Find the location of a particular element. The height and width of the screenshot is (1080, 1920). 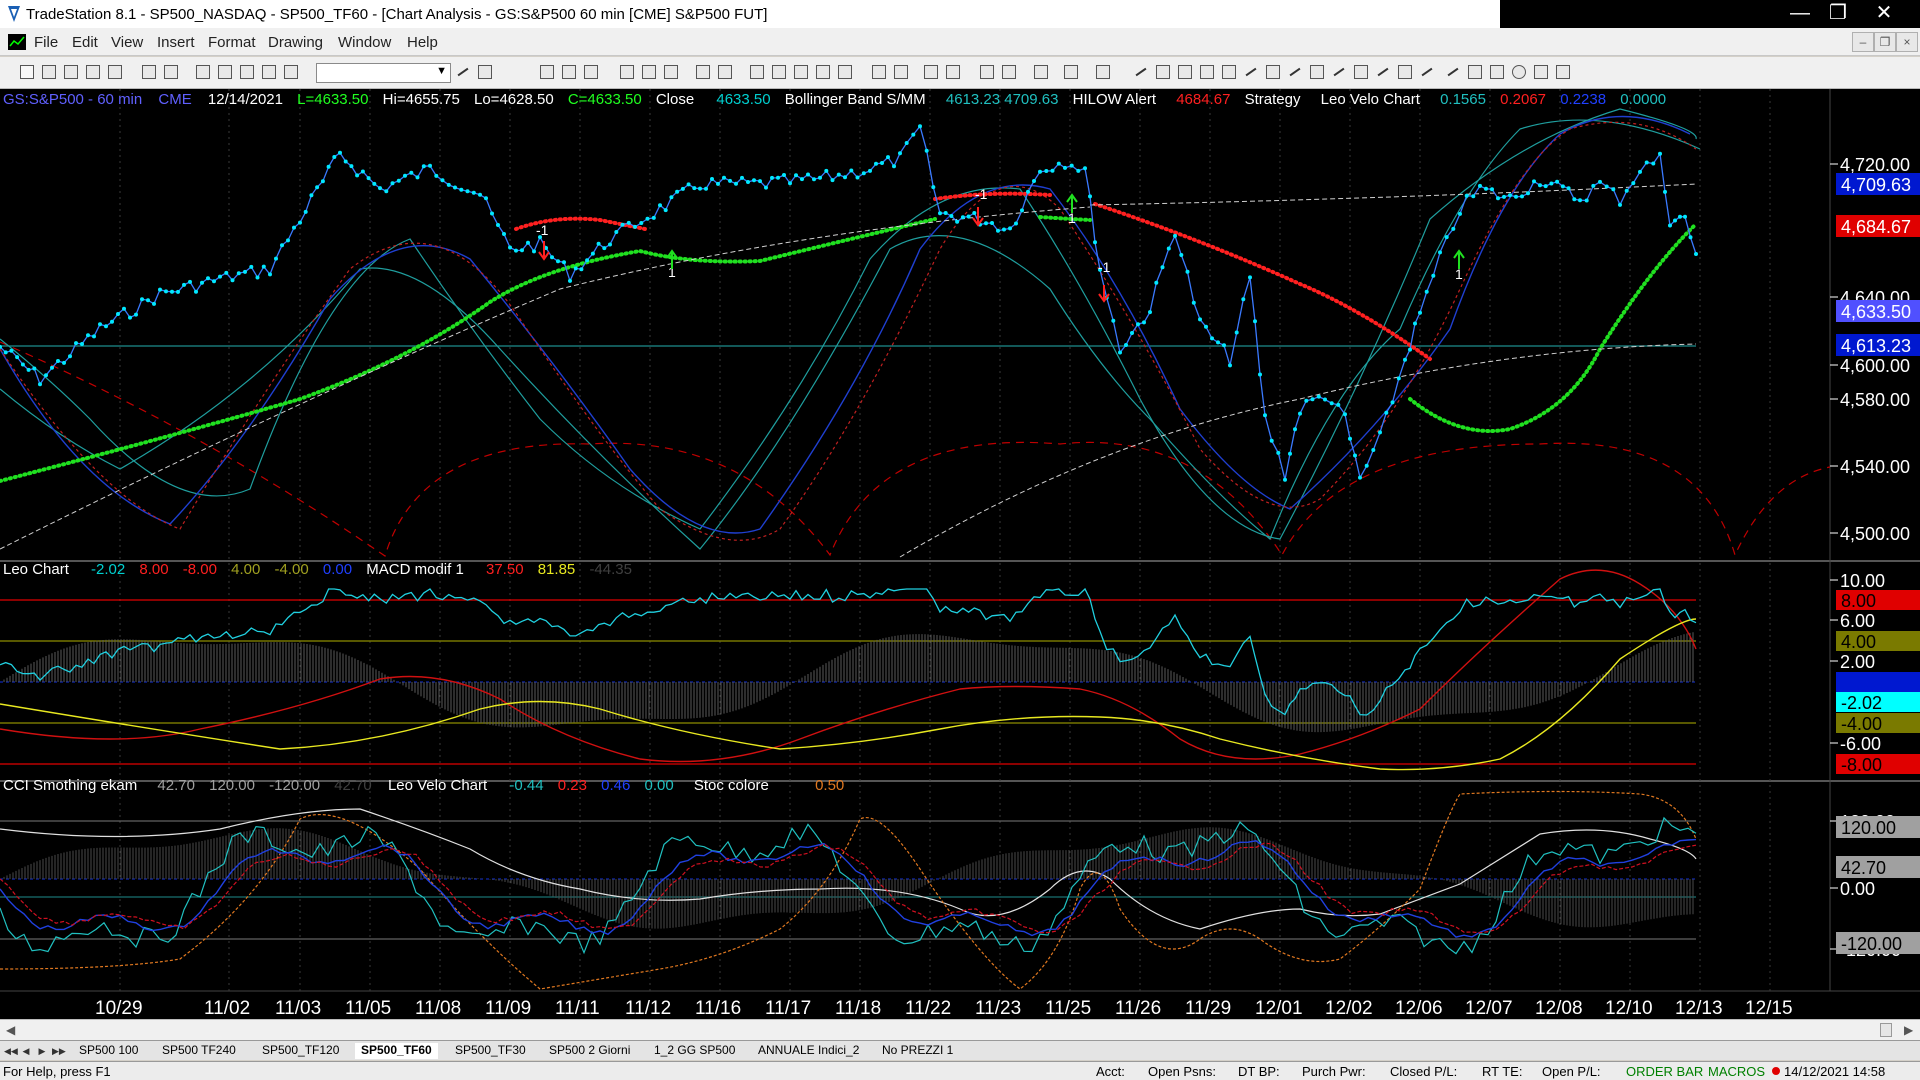

channel-icon is located at coordinates (1229, 72).